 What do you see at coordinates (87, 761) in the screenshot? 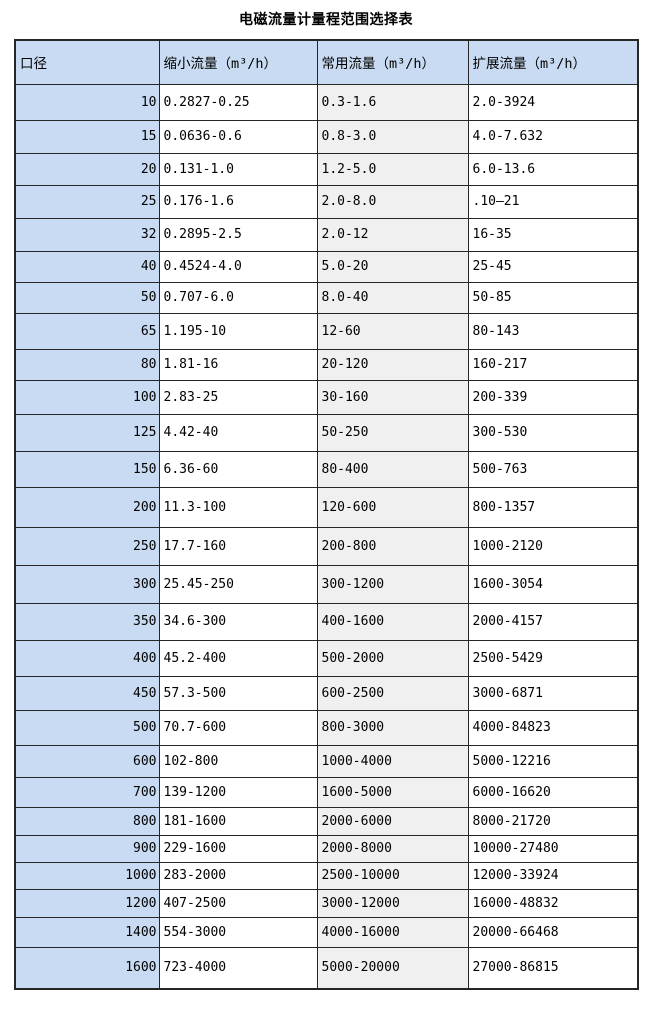
I see `diameter-cell: 600` at bounding box center [87, 761].